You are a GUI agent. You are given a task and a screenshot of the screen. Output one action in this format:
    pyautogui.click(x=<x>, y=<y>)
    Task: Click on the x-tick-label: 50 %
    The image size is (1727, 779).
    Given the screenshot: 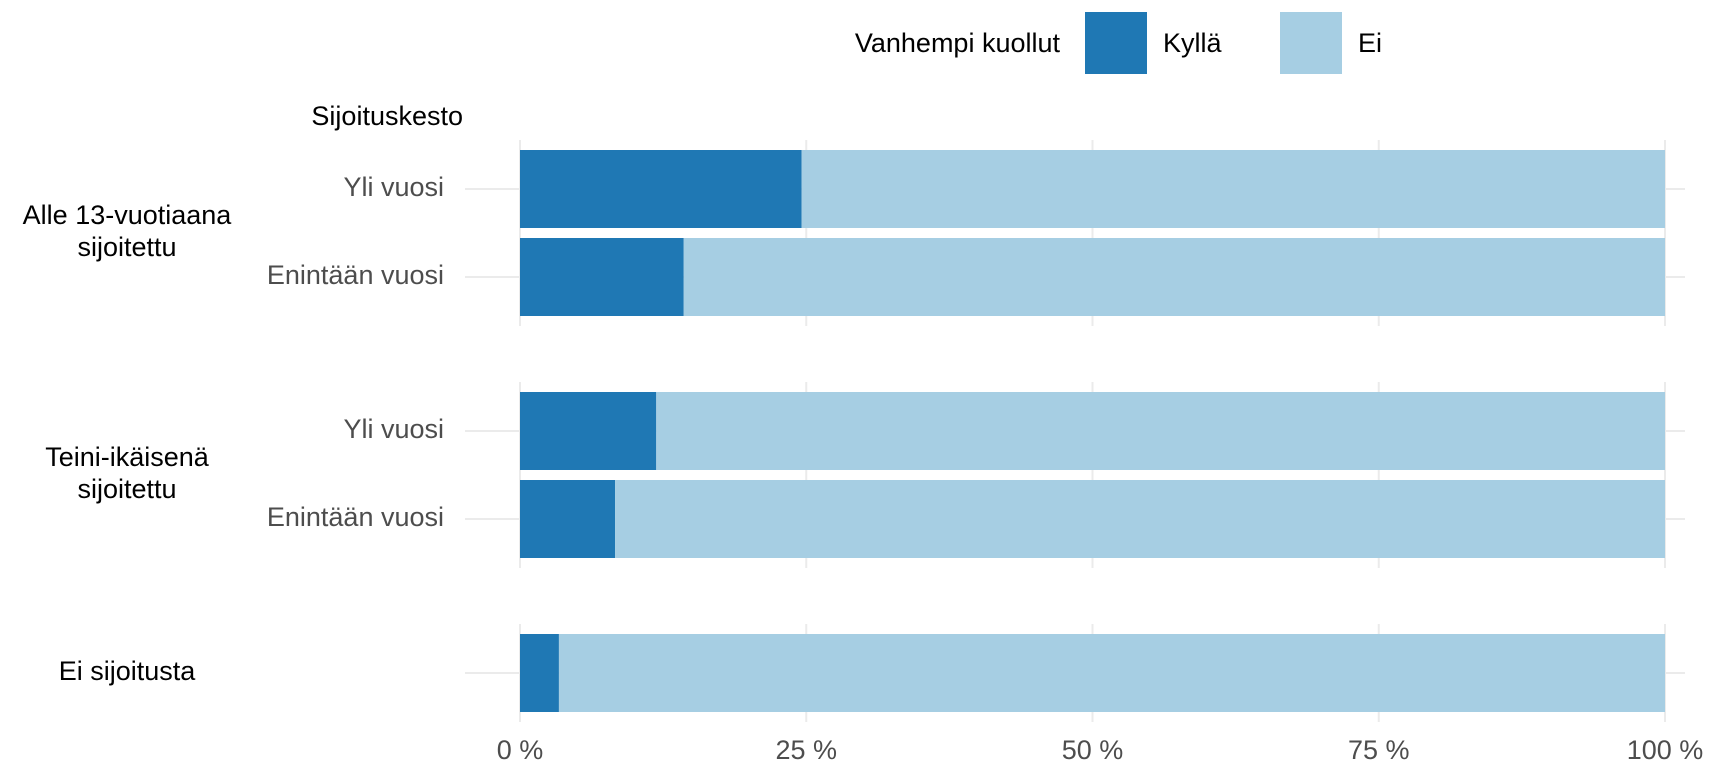 What is the action you would take?
    pyautogui.click(x=1093, y=750)
    